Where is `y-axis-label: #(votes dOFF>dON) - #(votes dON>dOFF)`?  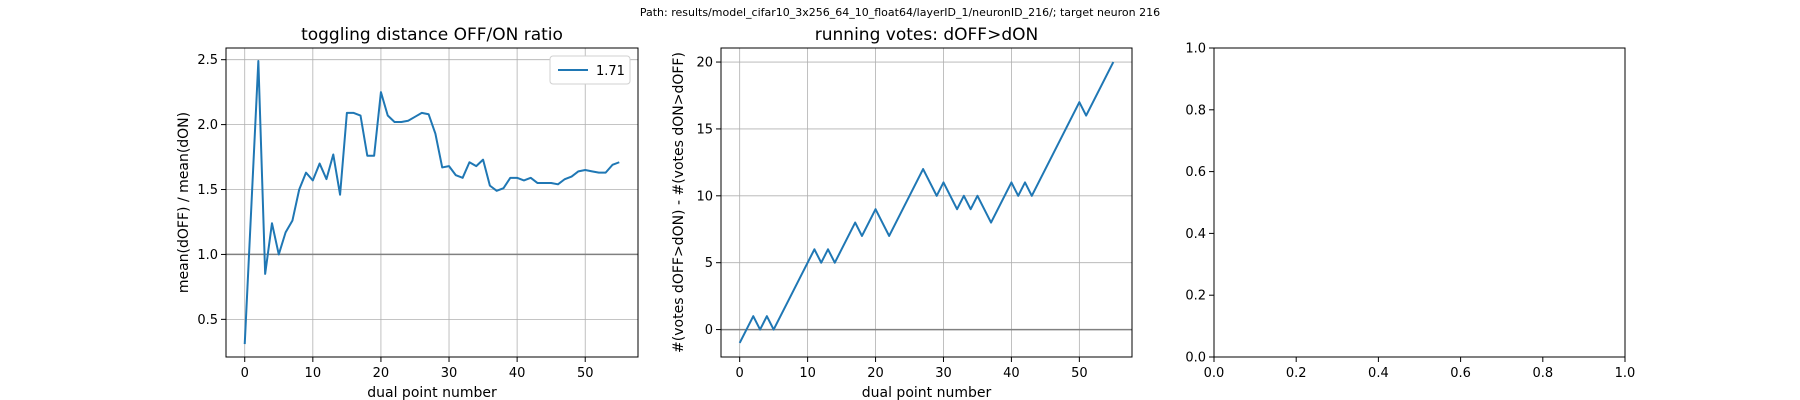
y-axis-label: #(votes dOFF>dON) - #(votes dON>dOFF) is located at coordinates (679, 202).